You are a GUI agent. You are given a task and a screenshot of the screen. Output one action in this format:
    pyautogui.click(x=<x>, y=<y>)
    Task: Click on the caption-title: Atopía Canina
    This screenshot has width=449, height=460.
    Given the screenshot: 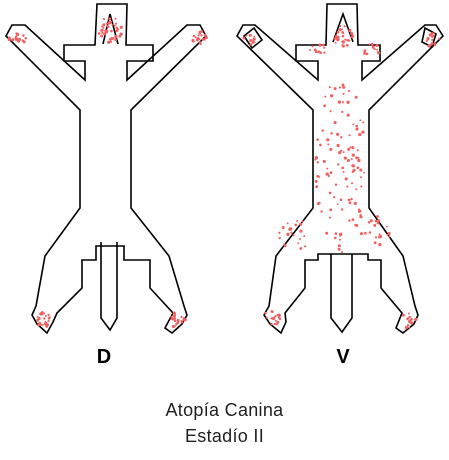 What is the action you would take?
    pyautogui.click(x=224, y=410)
    